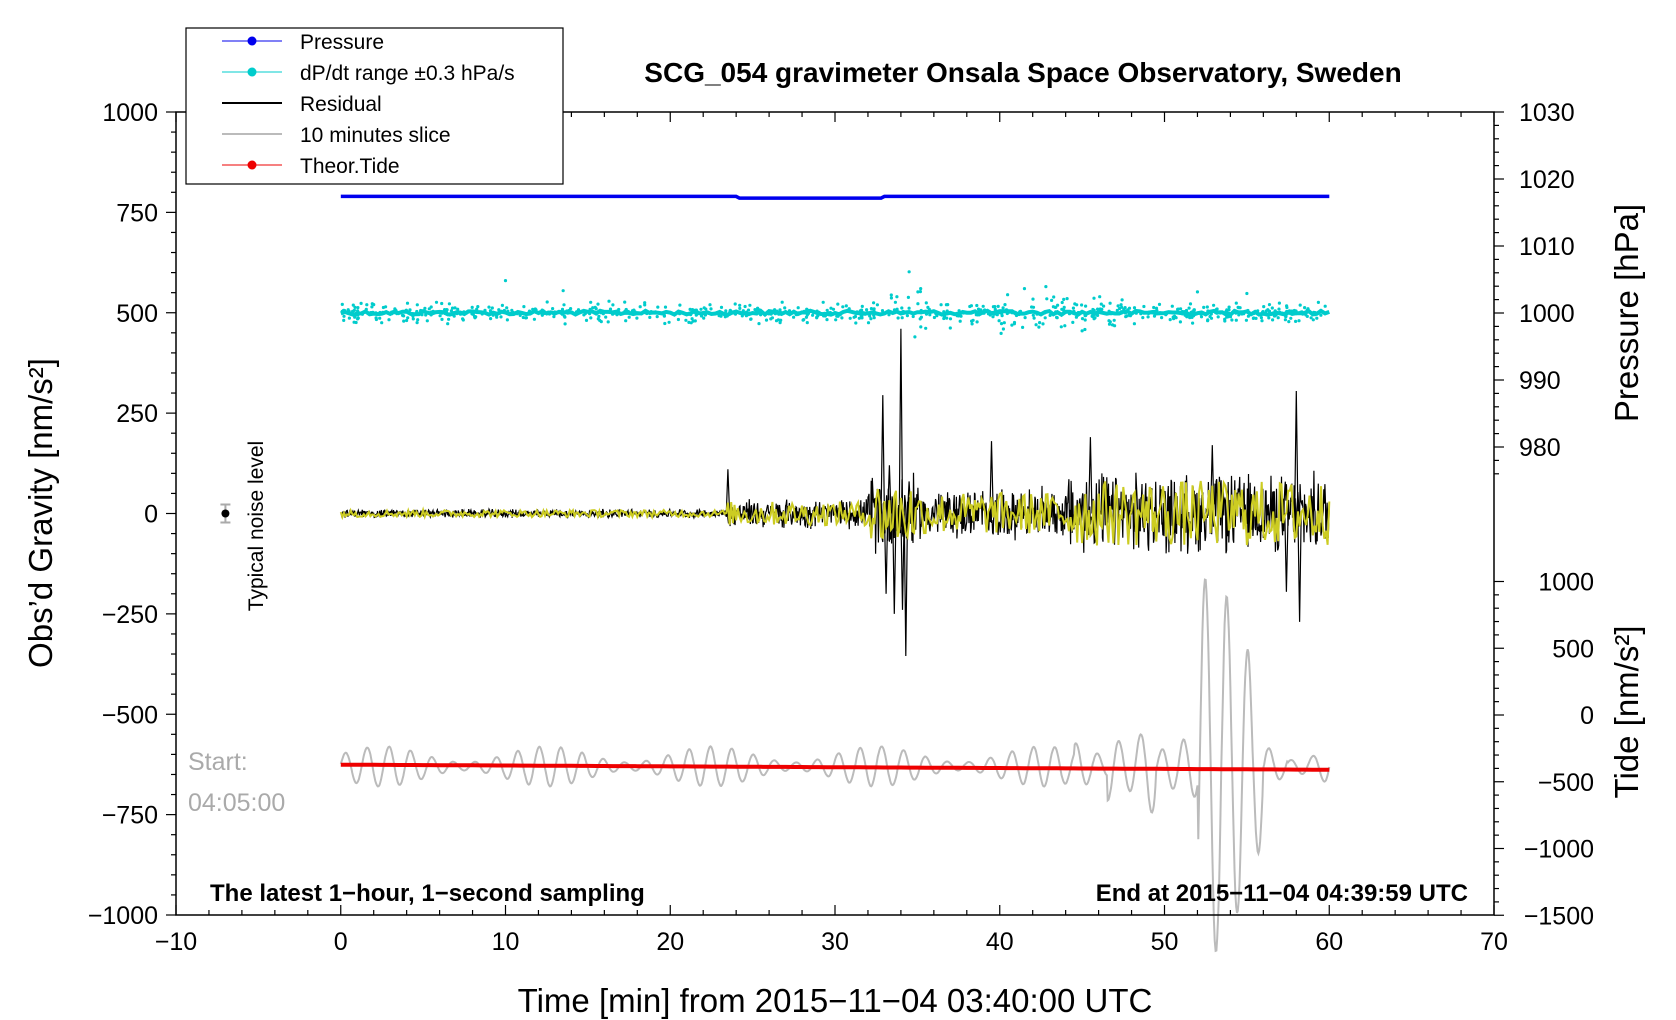 Image resolution: width=1676 pixels, height=1020 pixels. I want to click on legend-marker, so click(252, 165).